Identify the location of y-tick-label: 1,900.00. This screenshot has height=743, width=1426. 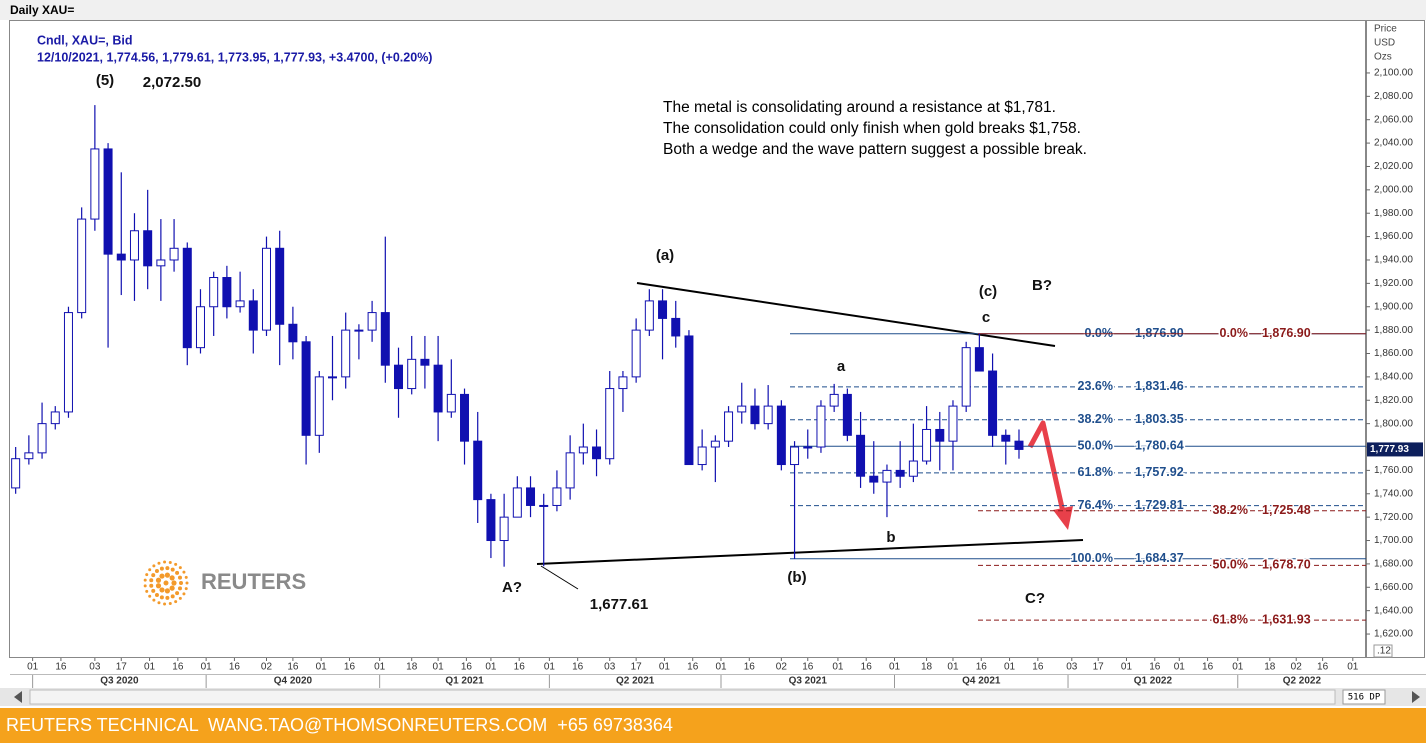
(1393, 306).